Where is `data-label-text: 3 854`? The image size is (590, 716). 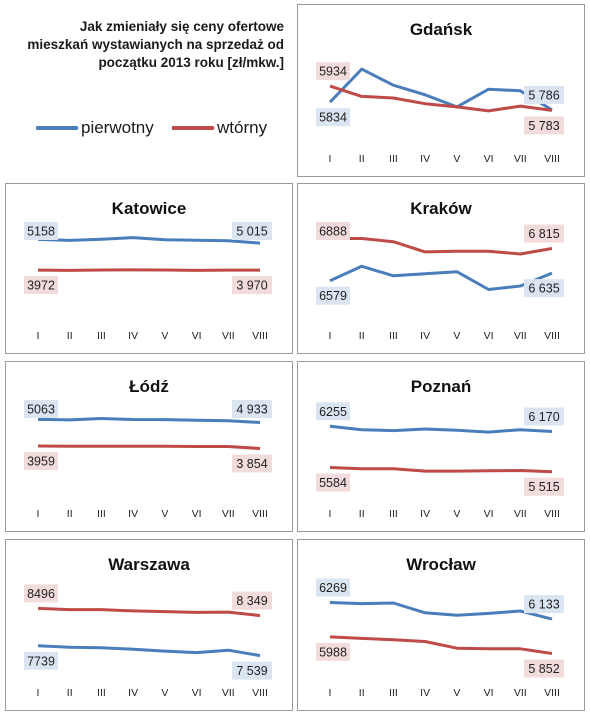
data-label-text: 3 854 is located at coordinates (251, 464).